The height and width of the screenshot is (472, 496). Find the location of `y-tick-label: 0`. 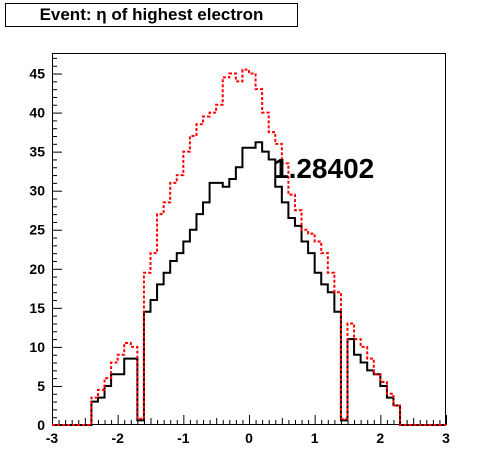

y-tick-label: 0 is located at coordinates (41, 425).